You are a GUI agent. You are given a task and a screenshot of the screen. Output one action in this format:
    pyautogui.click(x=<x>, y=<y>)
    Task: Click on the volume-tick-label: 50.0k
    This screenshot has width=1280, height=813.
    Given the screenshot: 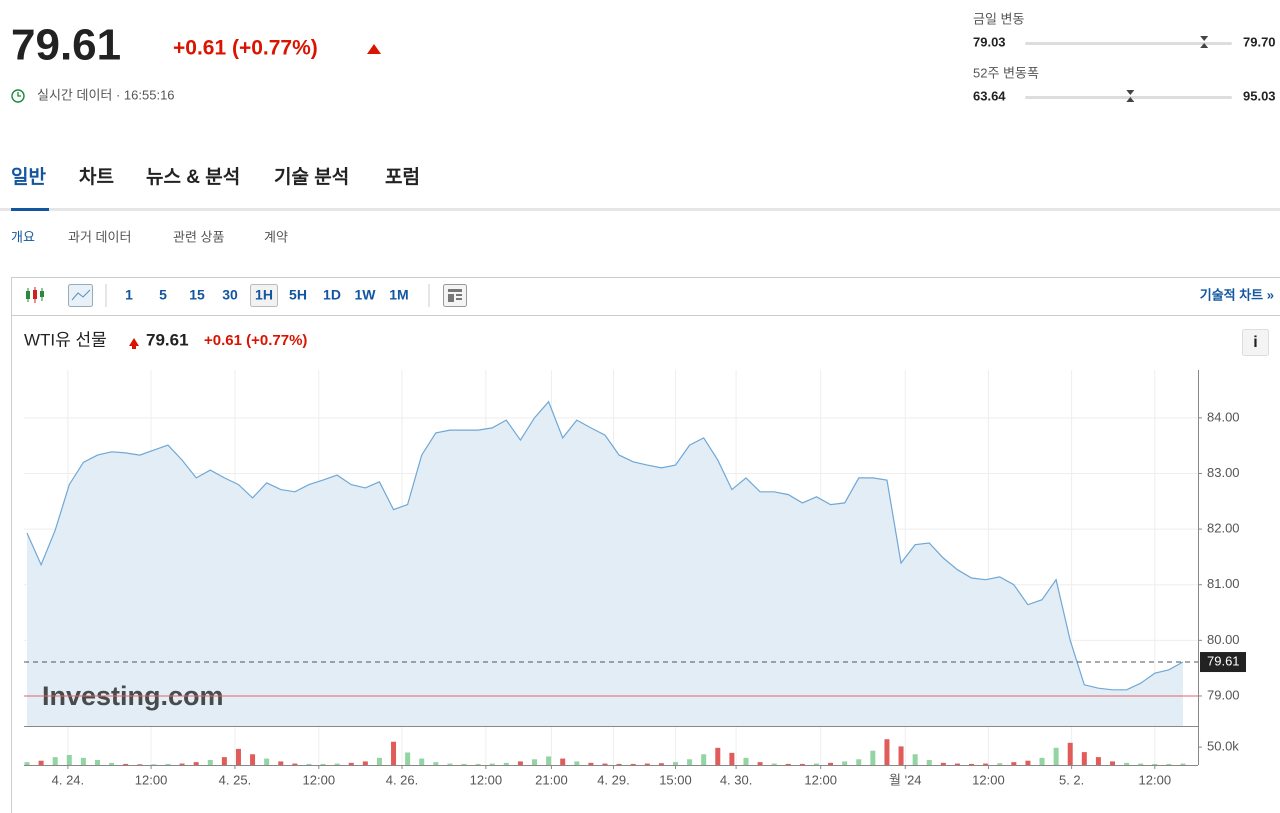 What is the action you would take?
    pyautogui.click(x=1223, y=746)
    